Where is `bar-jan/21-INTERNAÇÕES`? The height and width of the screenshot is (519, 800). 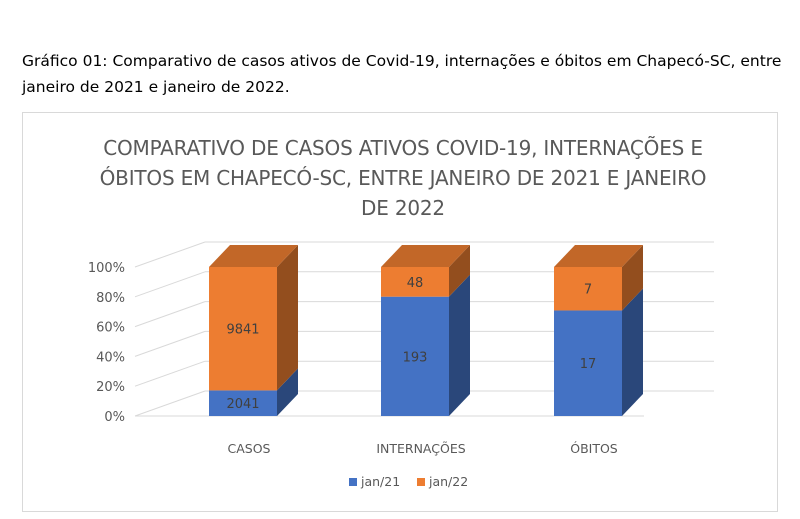 bar-jan/21-INTERNAÇÕES is located at coordinates (415, 356).